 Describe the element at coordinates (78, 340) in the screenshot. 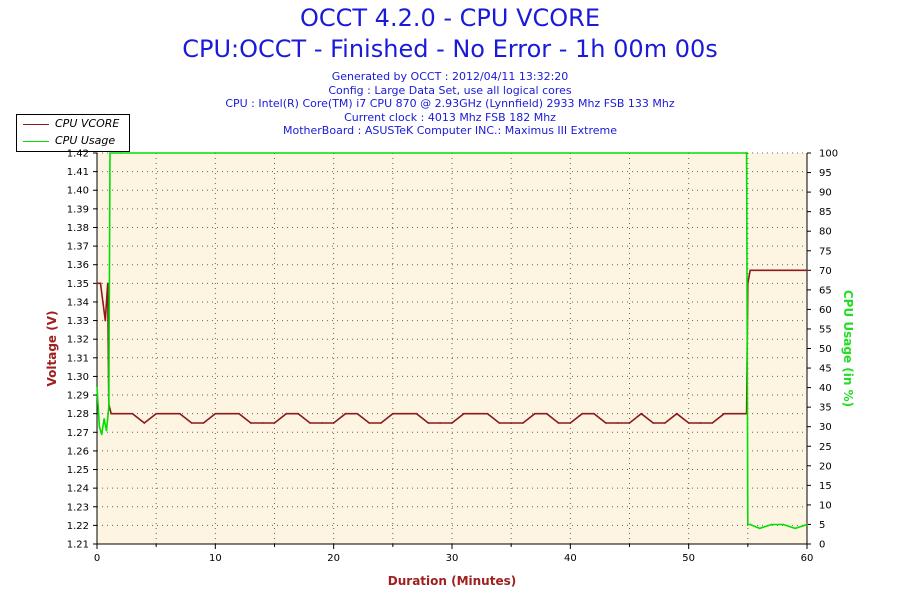

I see `y-tick-label: 1.32` at that location.